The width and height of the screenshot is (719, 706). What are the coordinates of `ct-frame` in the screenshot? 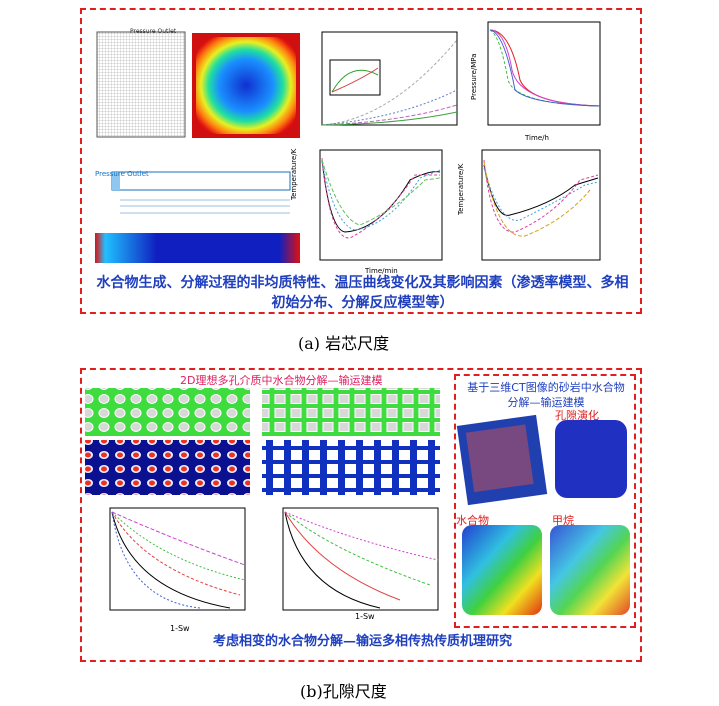 It's located at (545, 501).